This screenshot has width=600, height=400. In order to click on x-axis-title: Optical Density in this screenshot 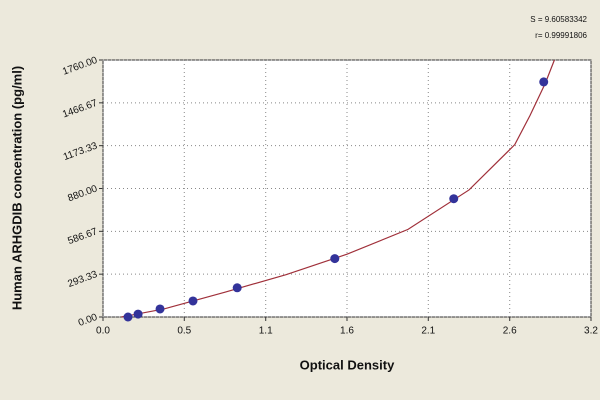, I will do `click(347, 364)`.